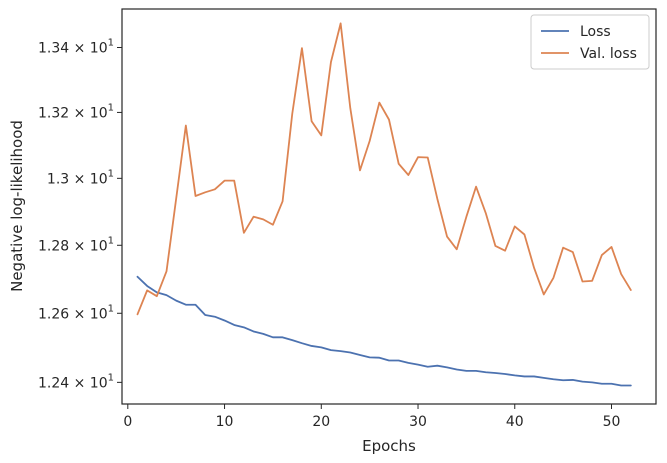 The image size is (667, 463). I want to click on x-axis: 0 10 20 30 40 50, so click(371, 417).